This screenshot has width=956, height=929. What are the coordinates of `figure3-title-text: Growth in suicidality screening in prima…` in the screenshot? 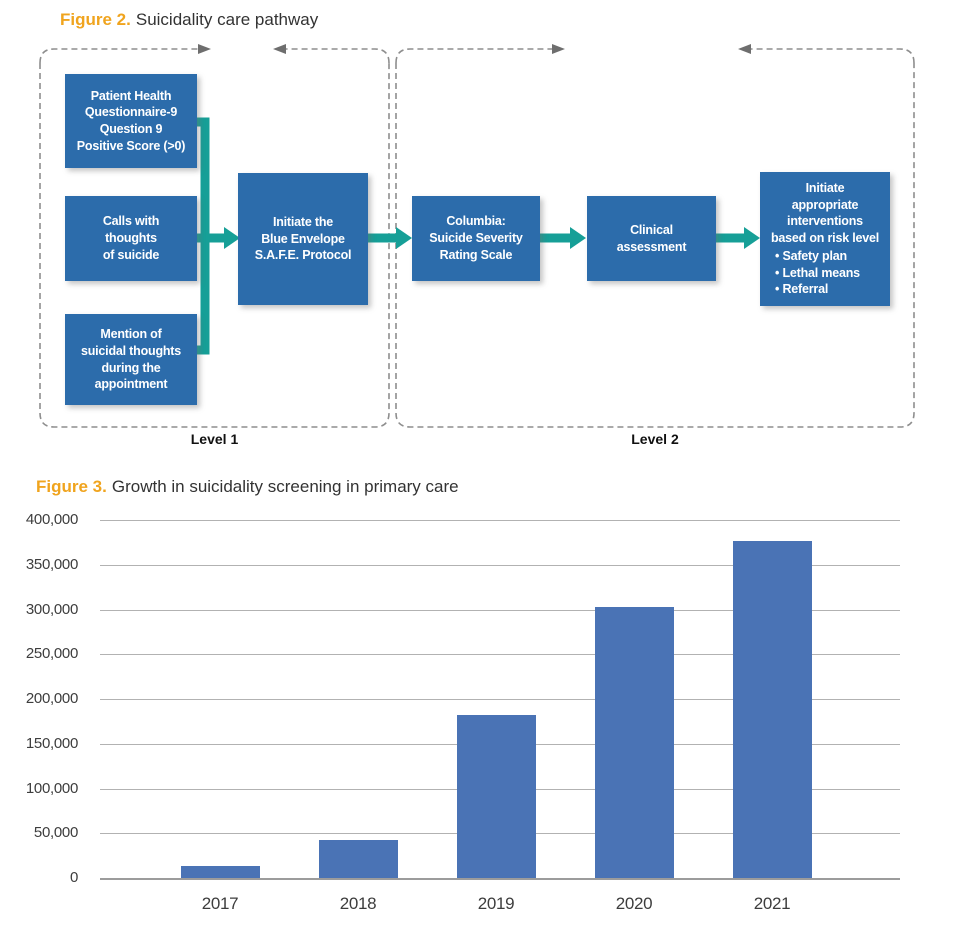 It's located at (285, 486).